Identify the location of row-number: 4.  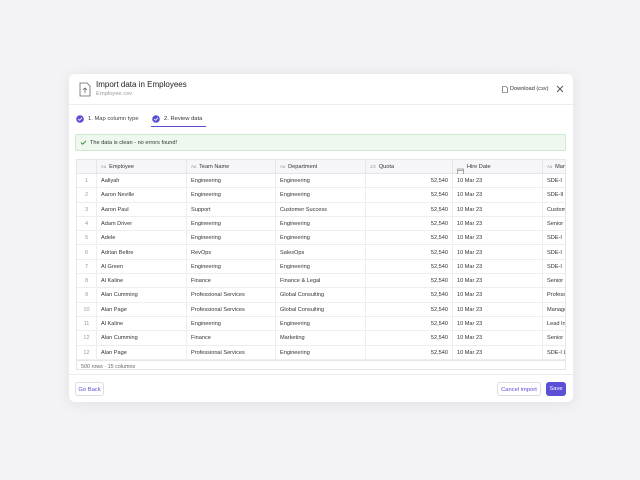
(87, 224).